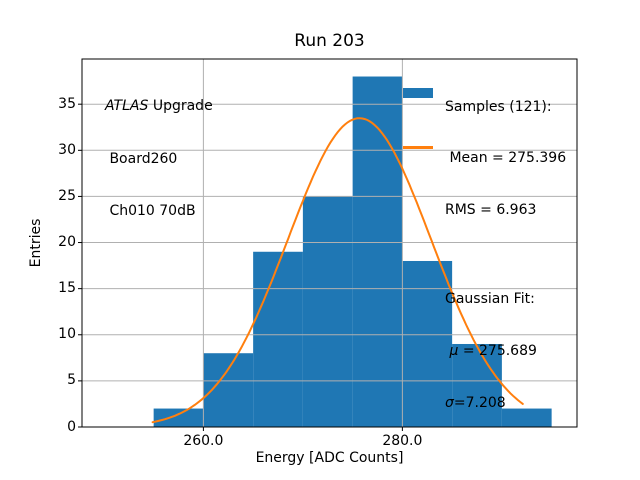 Image resolution: width=640 pixels, height=480 pixels. I want to click on y-tick-label: 20, so click(67, 242).